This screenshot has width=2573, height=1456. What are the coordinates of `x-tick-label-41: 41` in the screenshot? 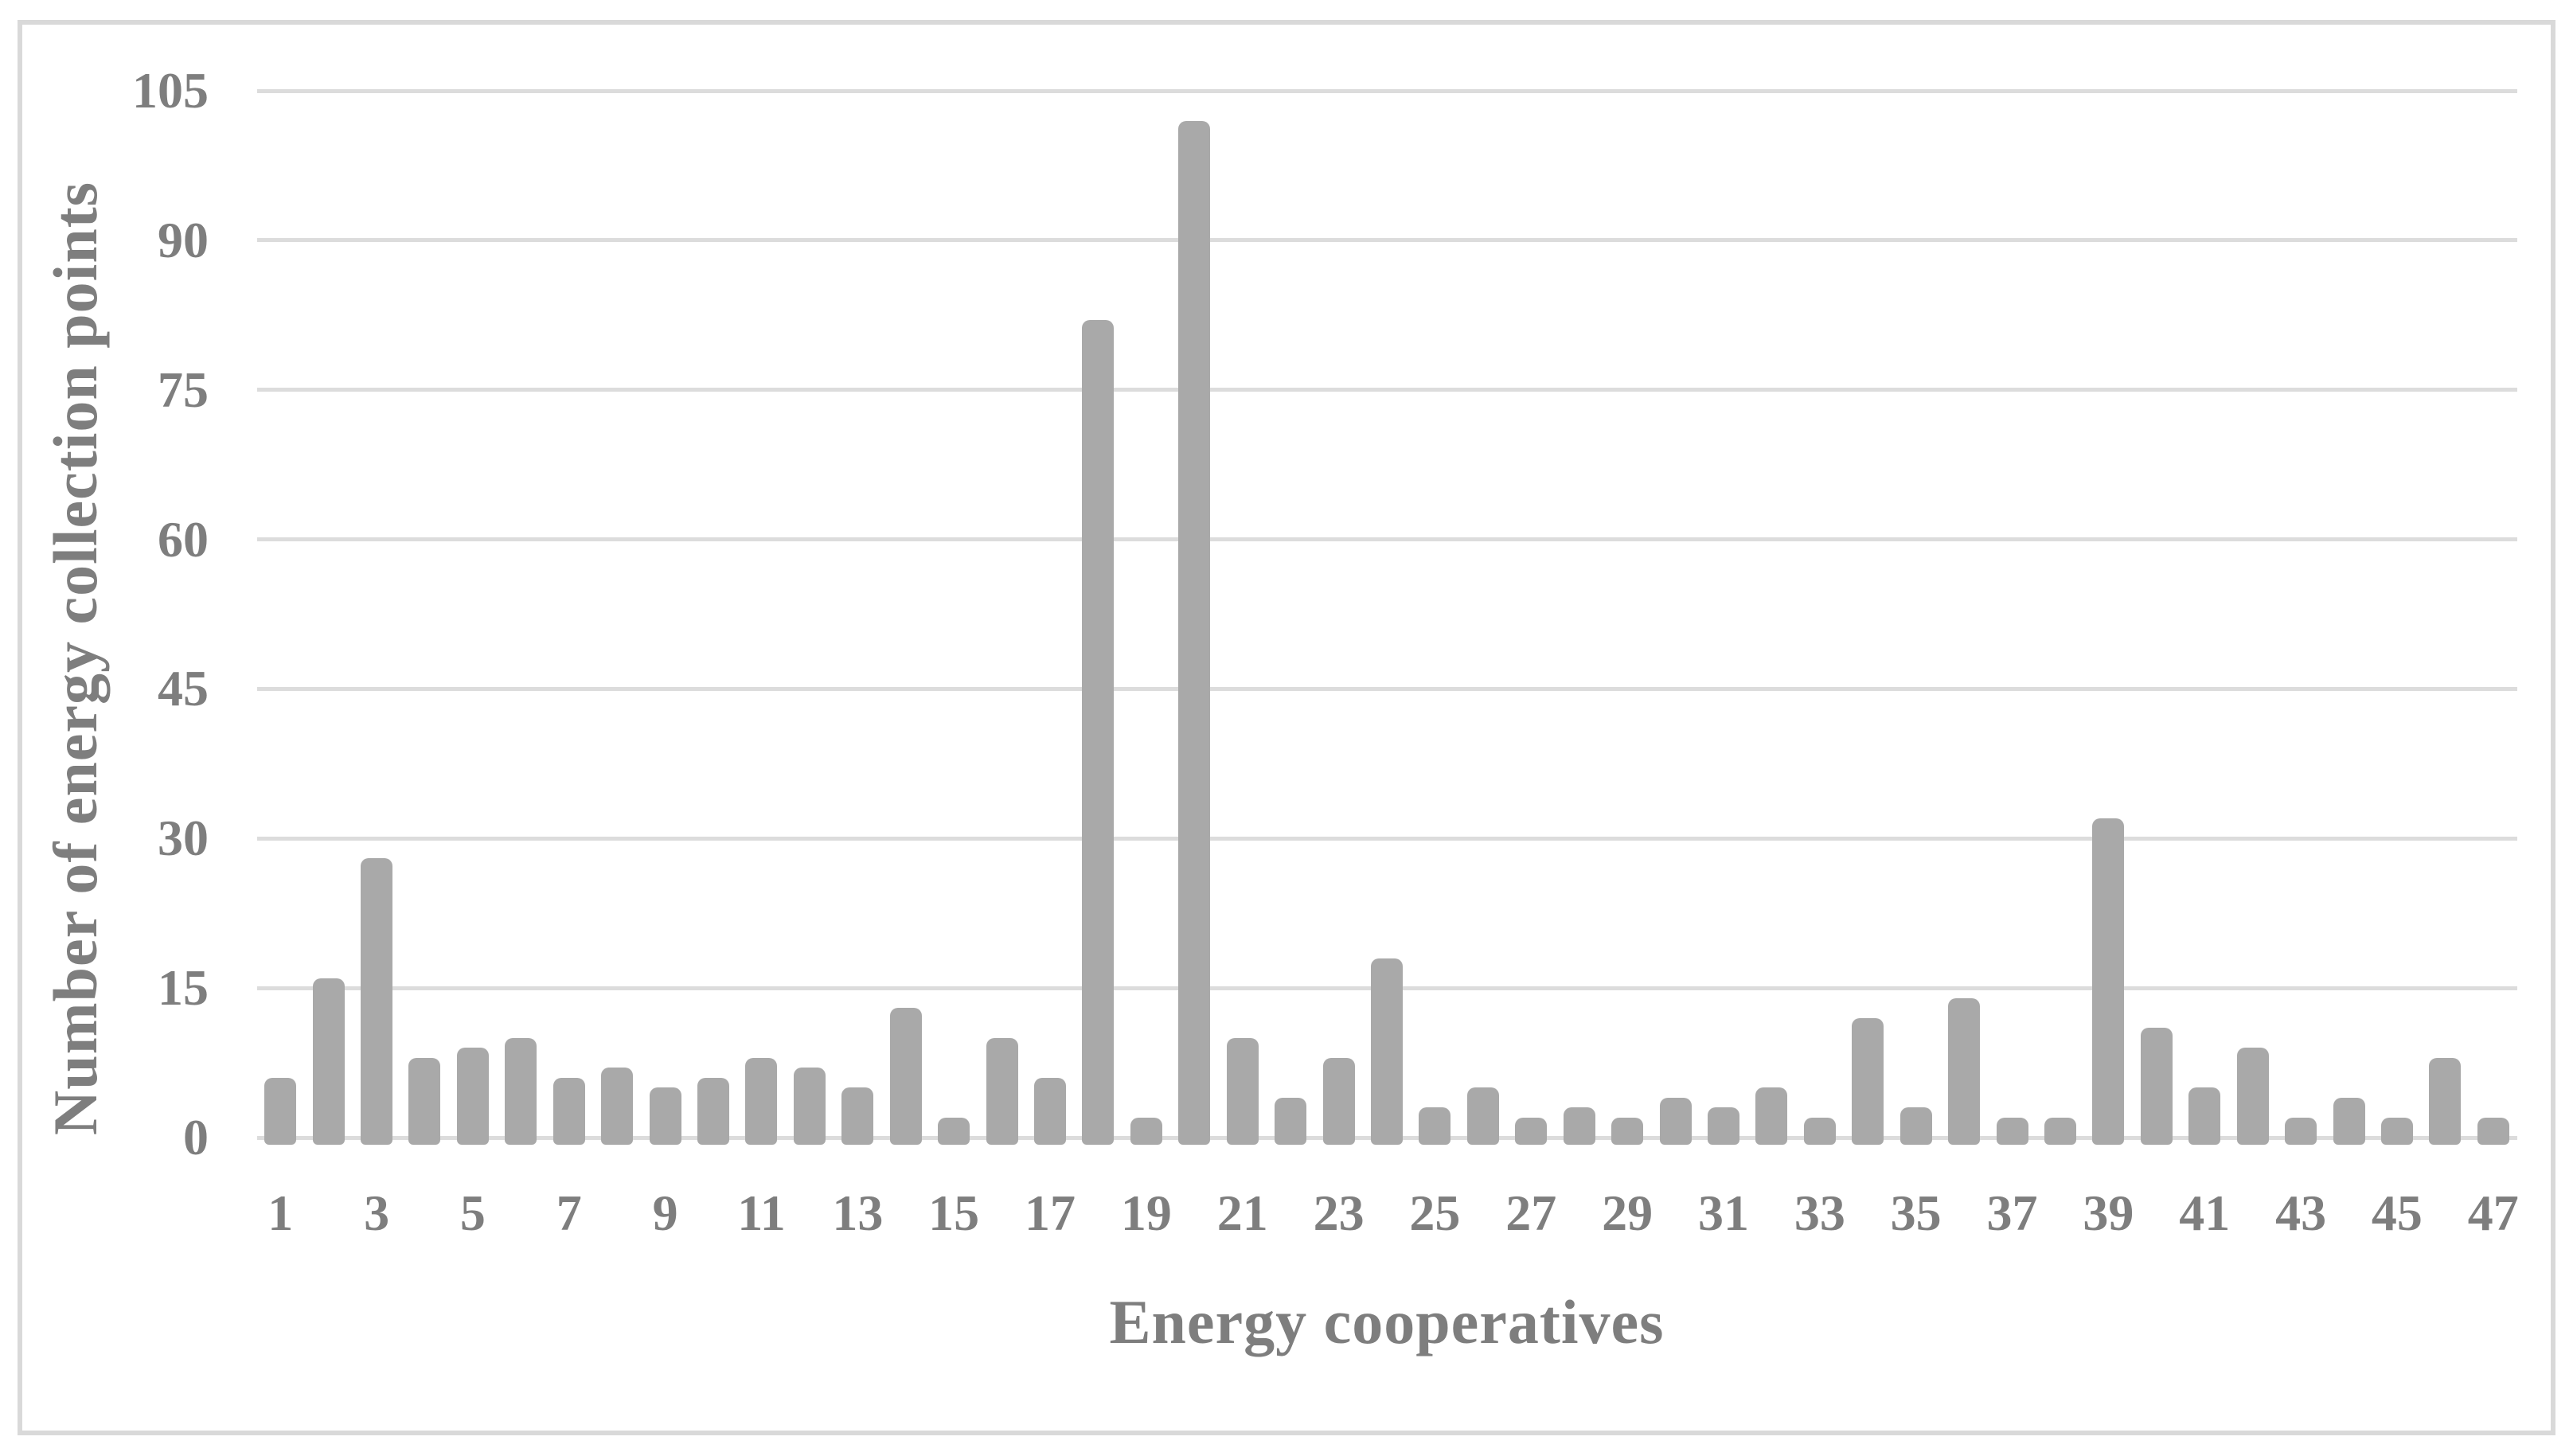 It's located at (2205, 1213).